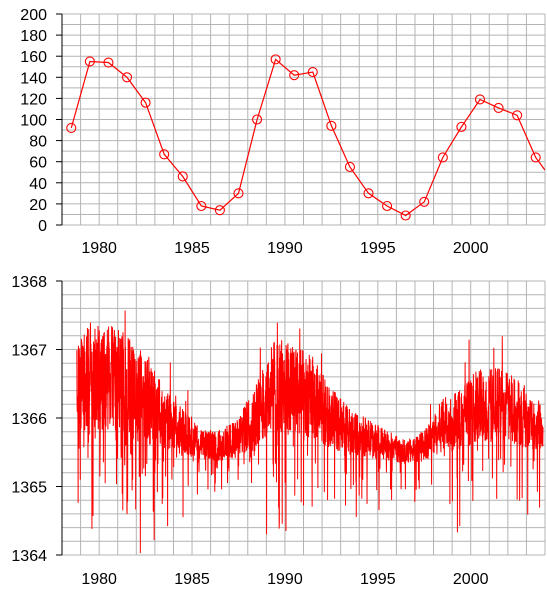 This screenshot has width=547, height=595. What do you see at coordinates (29, 419) in the screenshot?
I see `y-tick-label: 1366` at bounding box center [29, 419].